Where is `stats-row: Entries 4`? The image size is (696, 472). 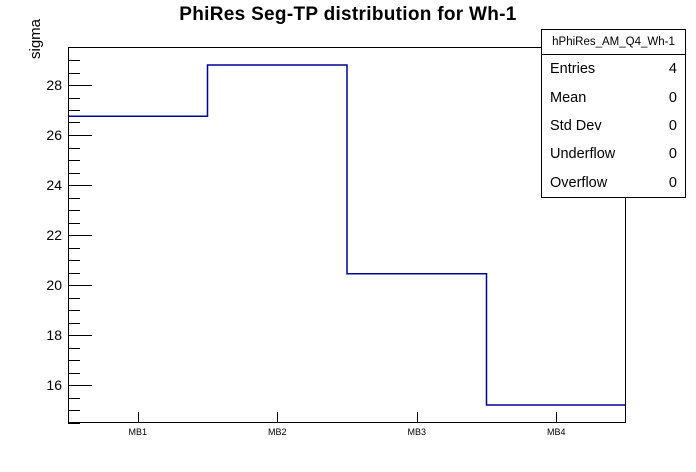
stats-row: Entries 4 is located at coordinates (613, 69).